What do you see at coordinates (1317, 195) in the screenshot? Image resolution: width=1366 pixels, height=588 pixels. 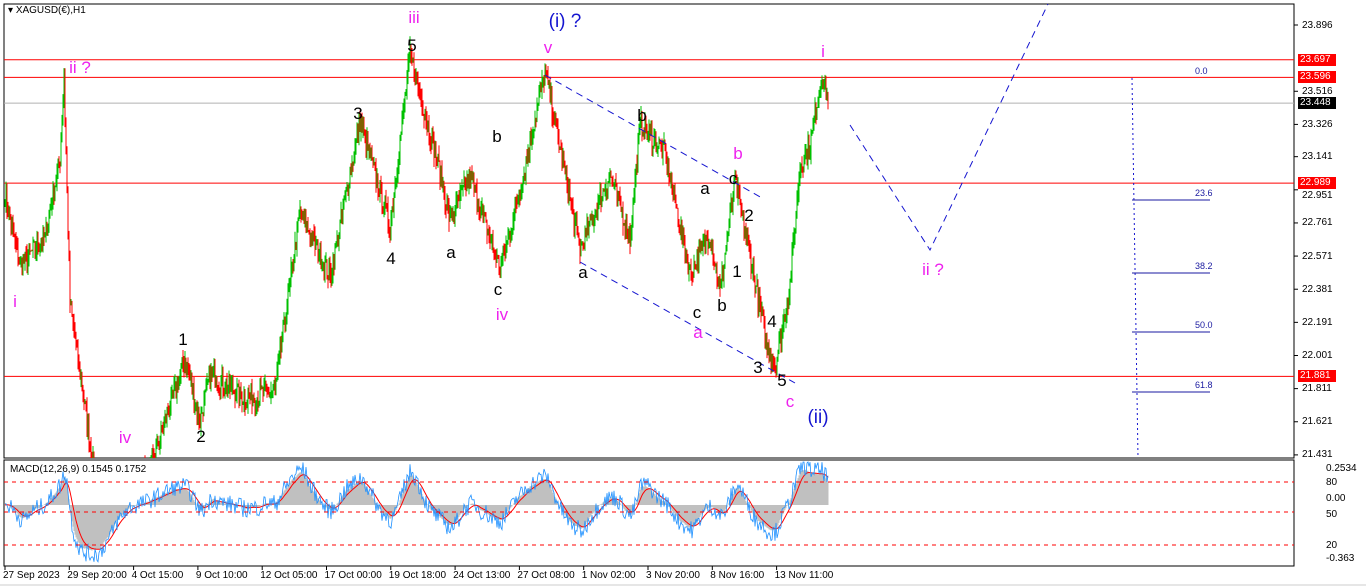 I see `price-axis-label: 22.951` at bounding box center [1317, 195].